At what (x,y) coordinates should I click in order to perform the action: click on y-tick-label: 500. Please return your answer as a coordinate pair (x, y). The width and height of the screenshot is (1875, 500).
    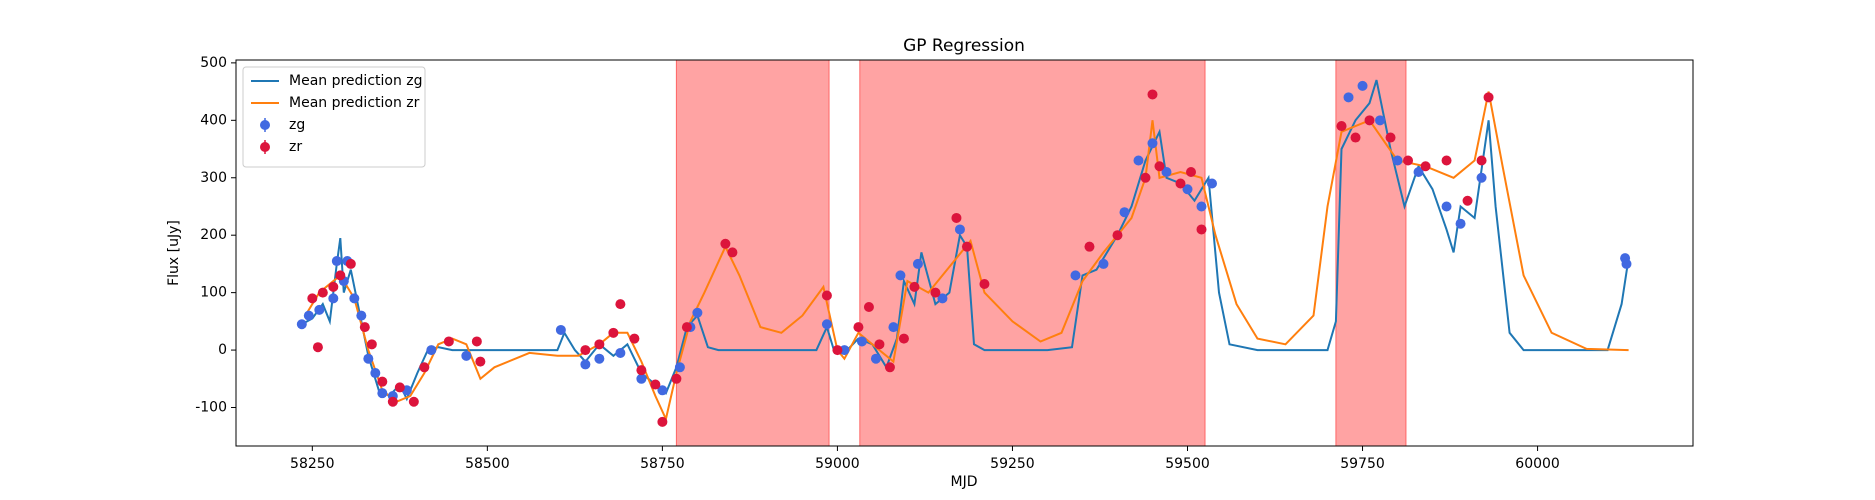
    Looking at the image, I should click on (213, 63).